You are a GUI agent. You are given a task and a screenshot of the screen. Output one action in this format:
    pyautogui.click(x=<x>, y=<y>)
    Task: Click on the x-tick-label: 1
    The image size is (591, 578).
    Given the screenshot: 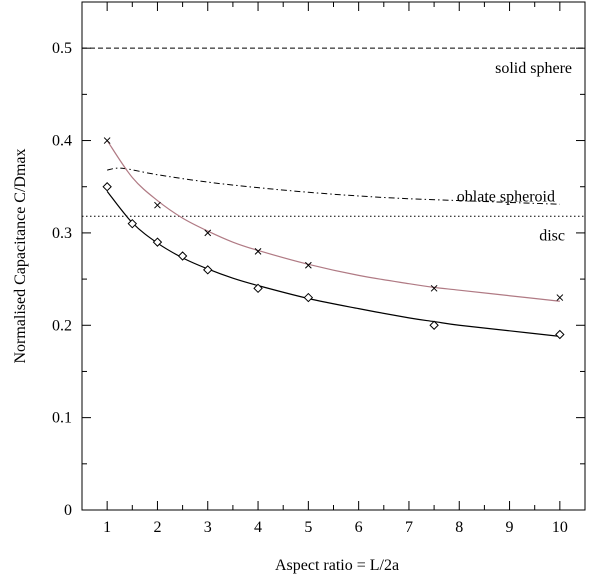 What is the action you would take?
    pyautogui.click(x=107, y=527)
    